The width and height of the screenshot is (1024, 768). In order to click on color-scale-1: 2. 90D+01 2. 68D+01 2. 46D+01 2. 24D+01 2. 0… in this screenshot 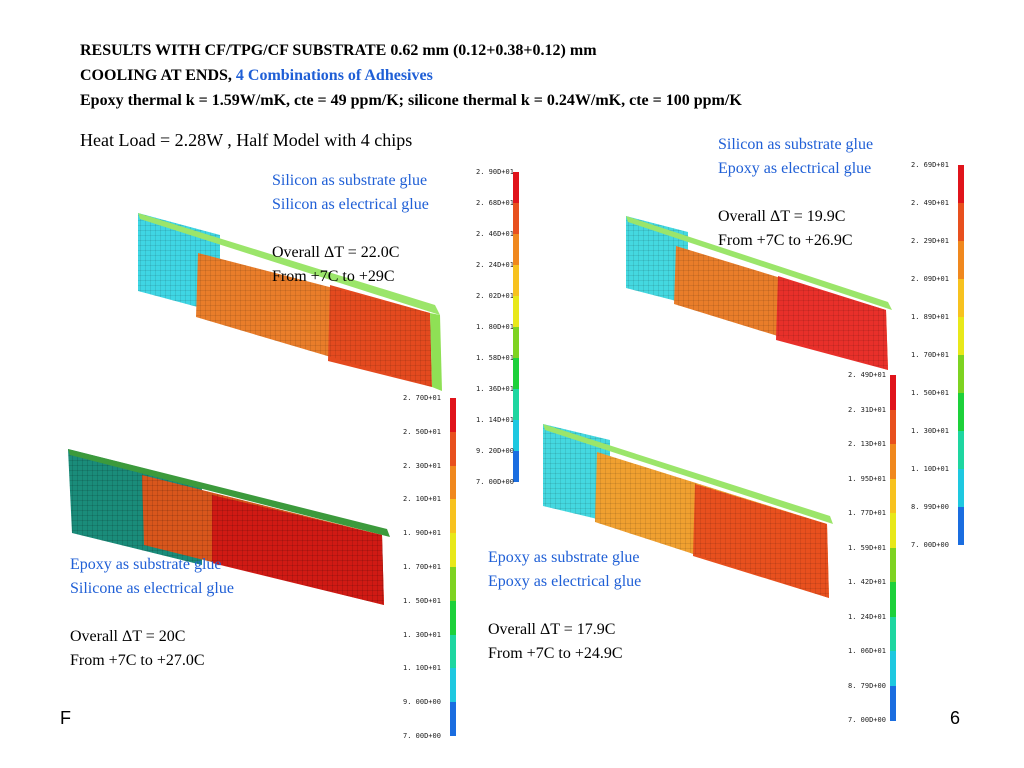, I will do `click(498, 327)`.